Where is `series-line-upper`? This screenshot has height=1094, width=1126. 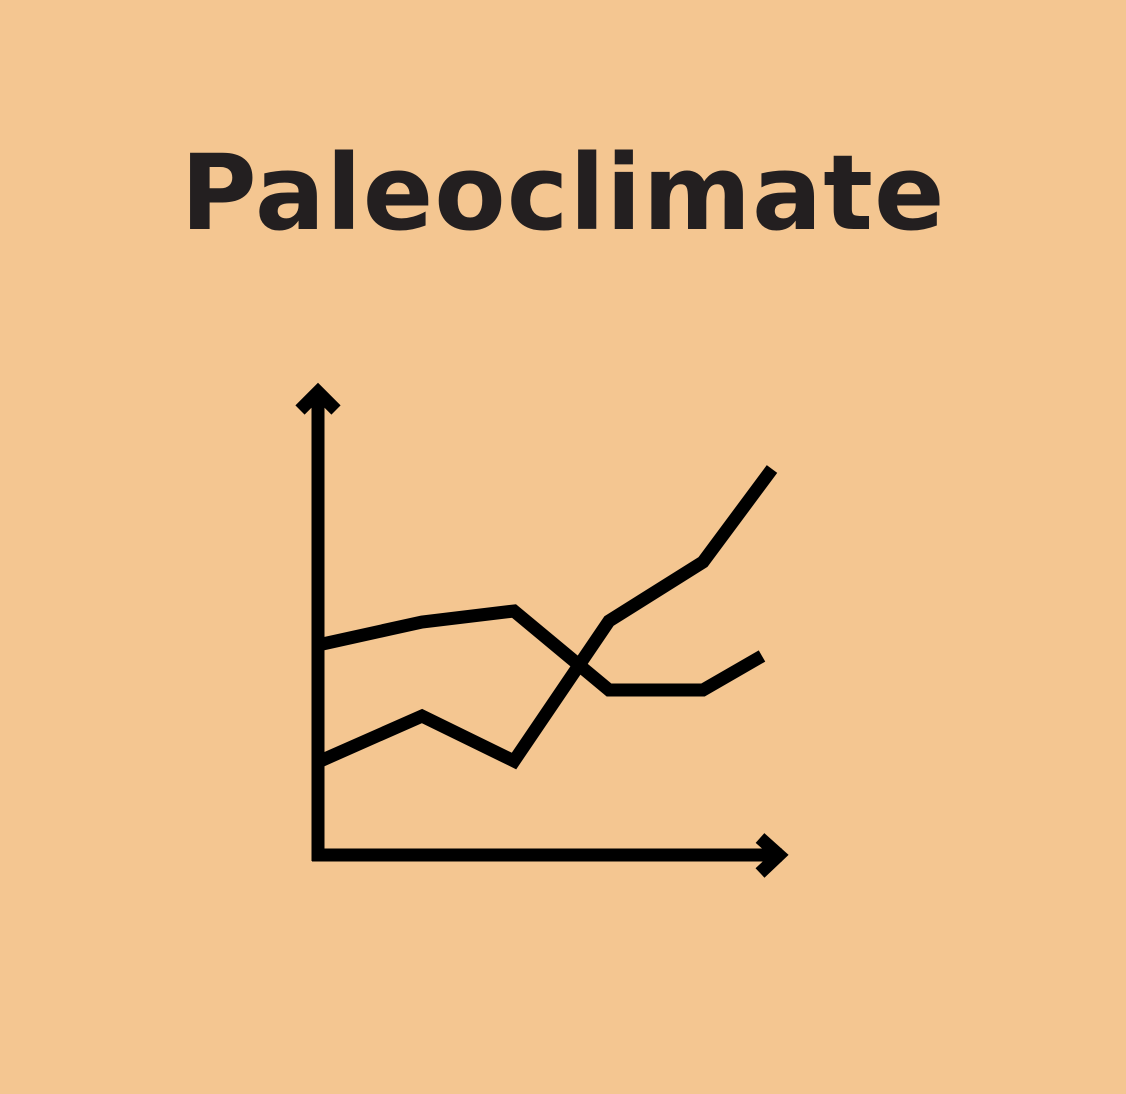
series-line-upper is located at coordinates (541, 650).